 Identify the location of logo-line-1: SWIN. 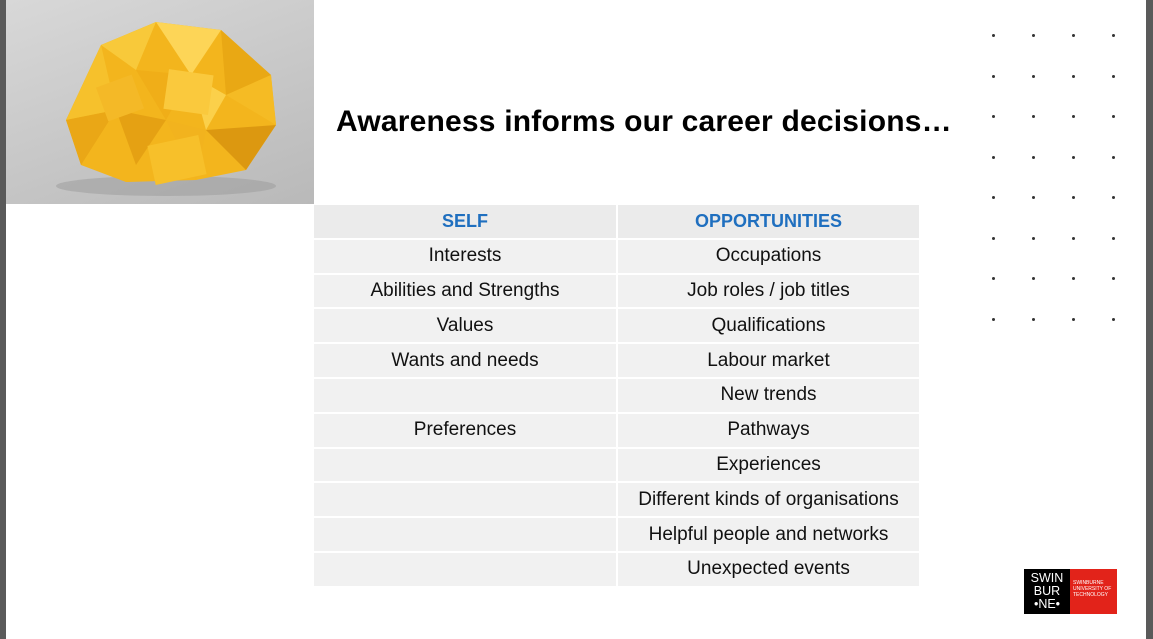
(1047, 578).